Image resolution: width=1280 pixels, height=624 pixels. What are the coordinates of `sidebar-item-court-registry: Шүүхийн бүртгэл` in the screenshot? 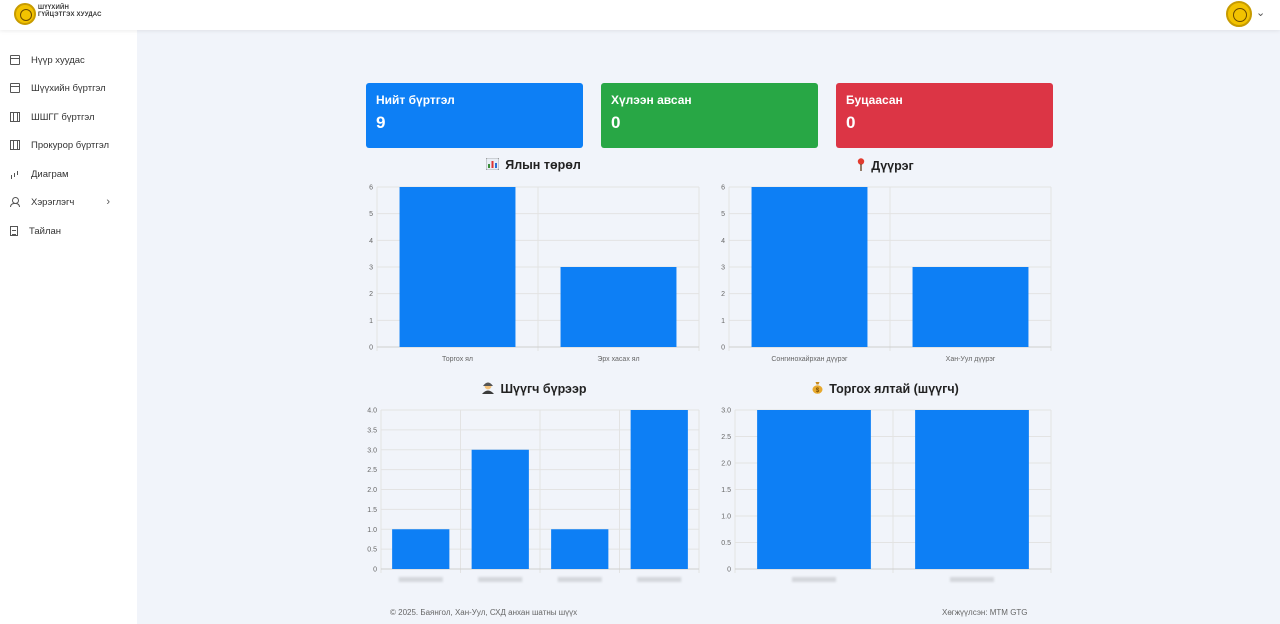 It's located at (70, 88).